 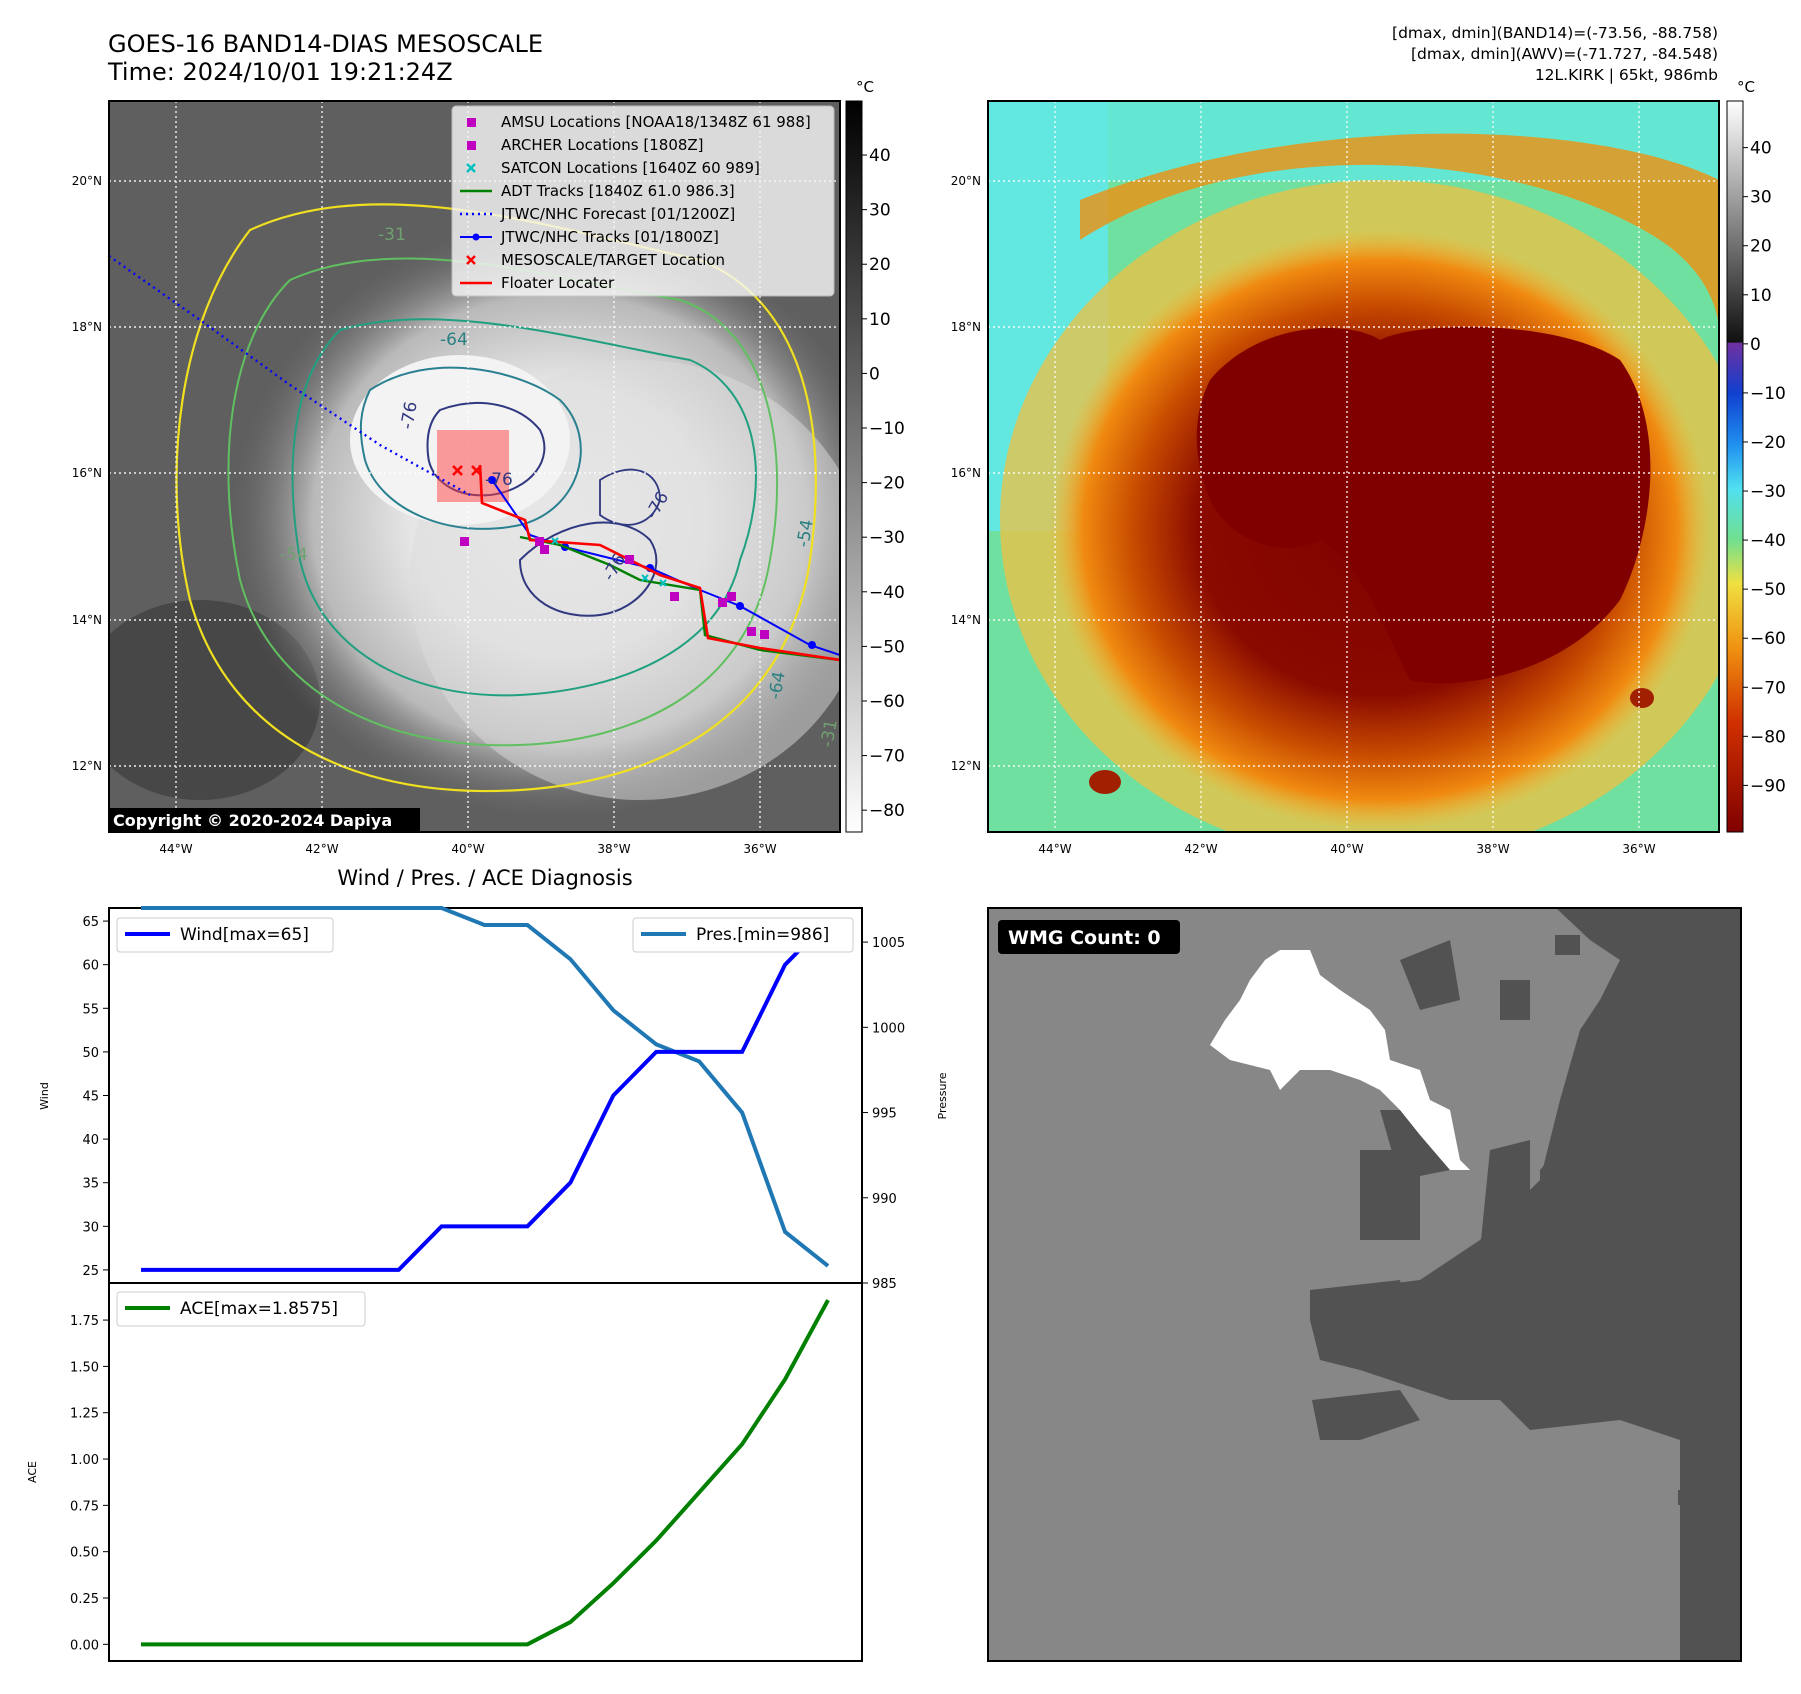 I want to click on title-line-1: GOES-16 BAND14-DIAS MESOSCALE, so click(x=325, y=44).